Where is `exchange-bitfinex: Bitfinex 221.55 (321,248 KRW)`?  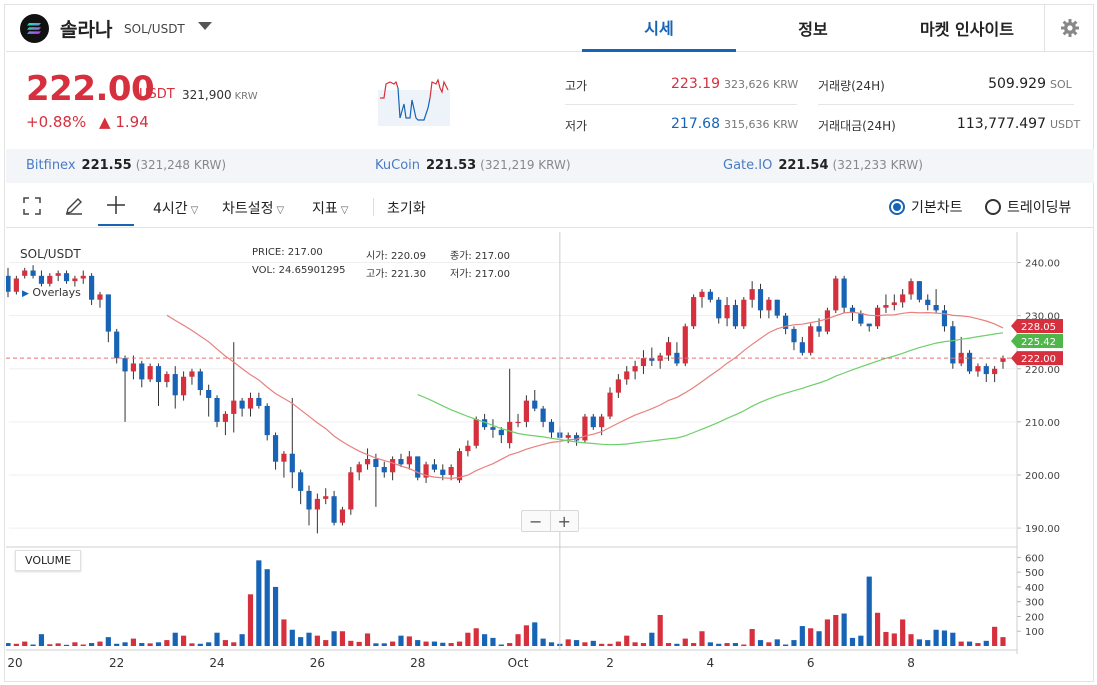
exchange-bitfinex: Bitfinex 221.55 (321,248 KRW) is located at coordinates (126, 165).